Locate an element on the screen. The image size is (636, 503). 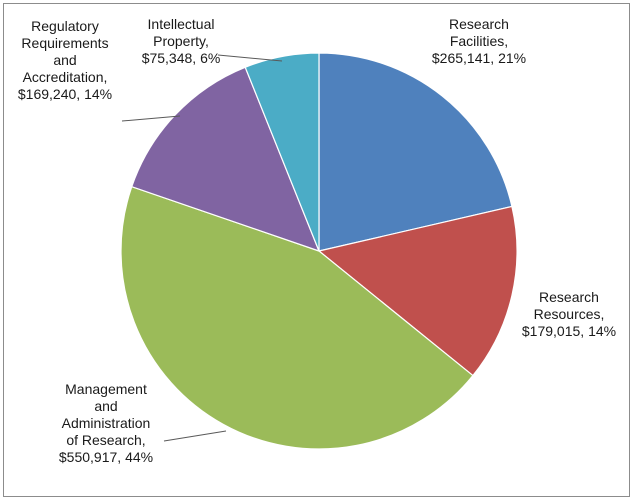
data-label-research-resources: Research Resources, $179,015, 14% is located at coordinates (569, 314).